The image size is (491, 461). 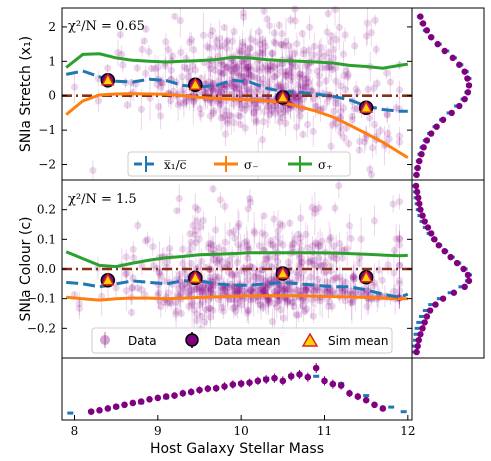 What do you see at coordinates (459, 64) in the screenshot?
I see `side-data-point` at bounding box center [459, 64].